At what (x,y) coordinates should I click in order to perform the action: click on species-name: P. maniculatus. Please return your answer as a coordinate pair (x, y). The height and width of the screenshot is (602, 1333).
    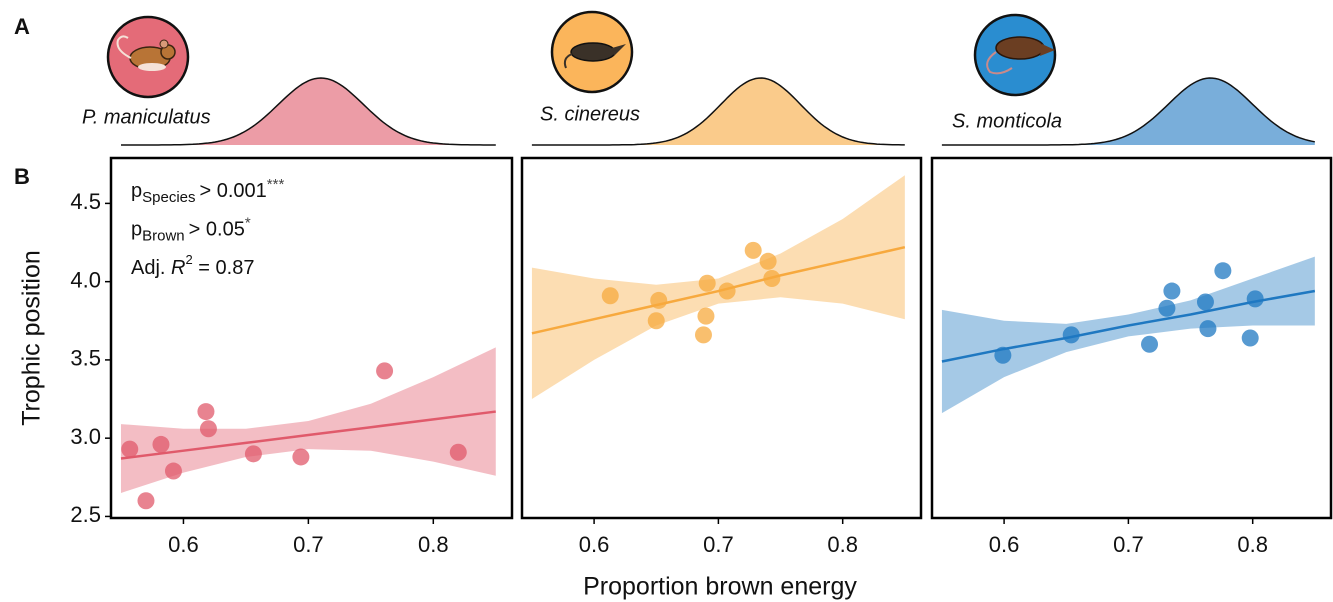
    Looking at the image, I should click on (146, 117).